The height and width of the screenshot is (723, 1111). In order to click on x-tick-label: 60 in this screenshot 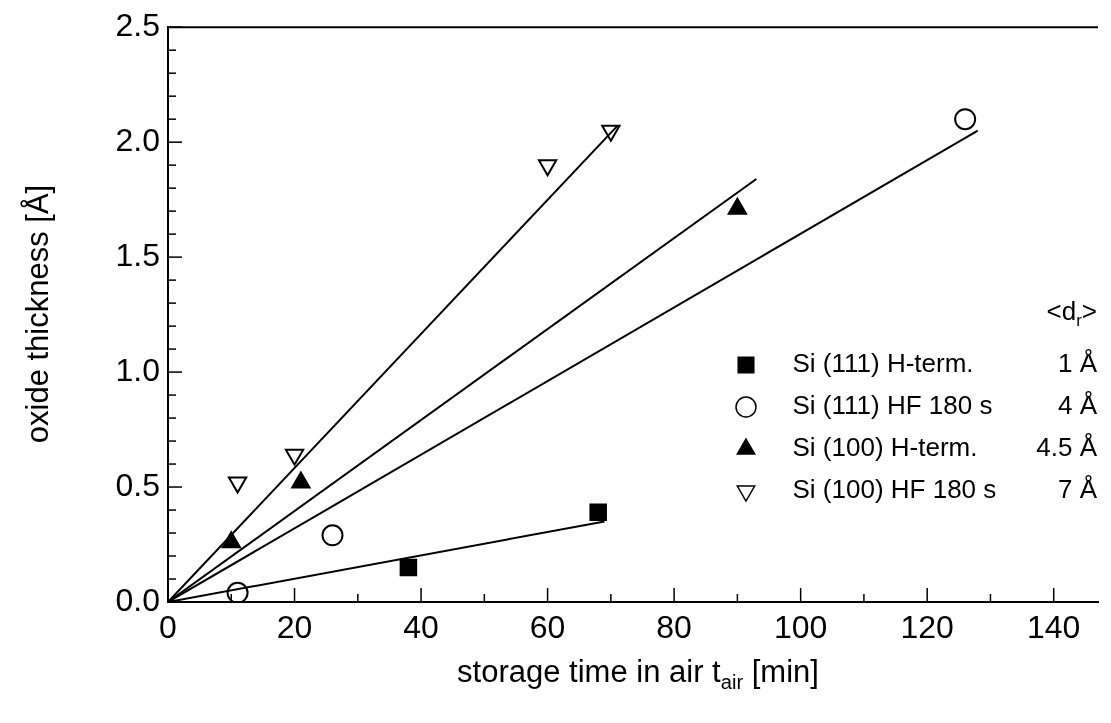, I will do `click(547, 627)`.